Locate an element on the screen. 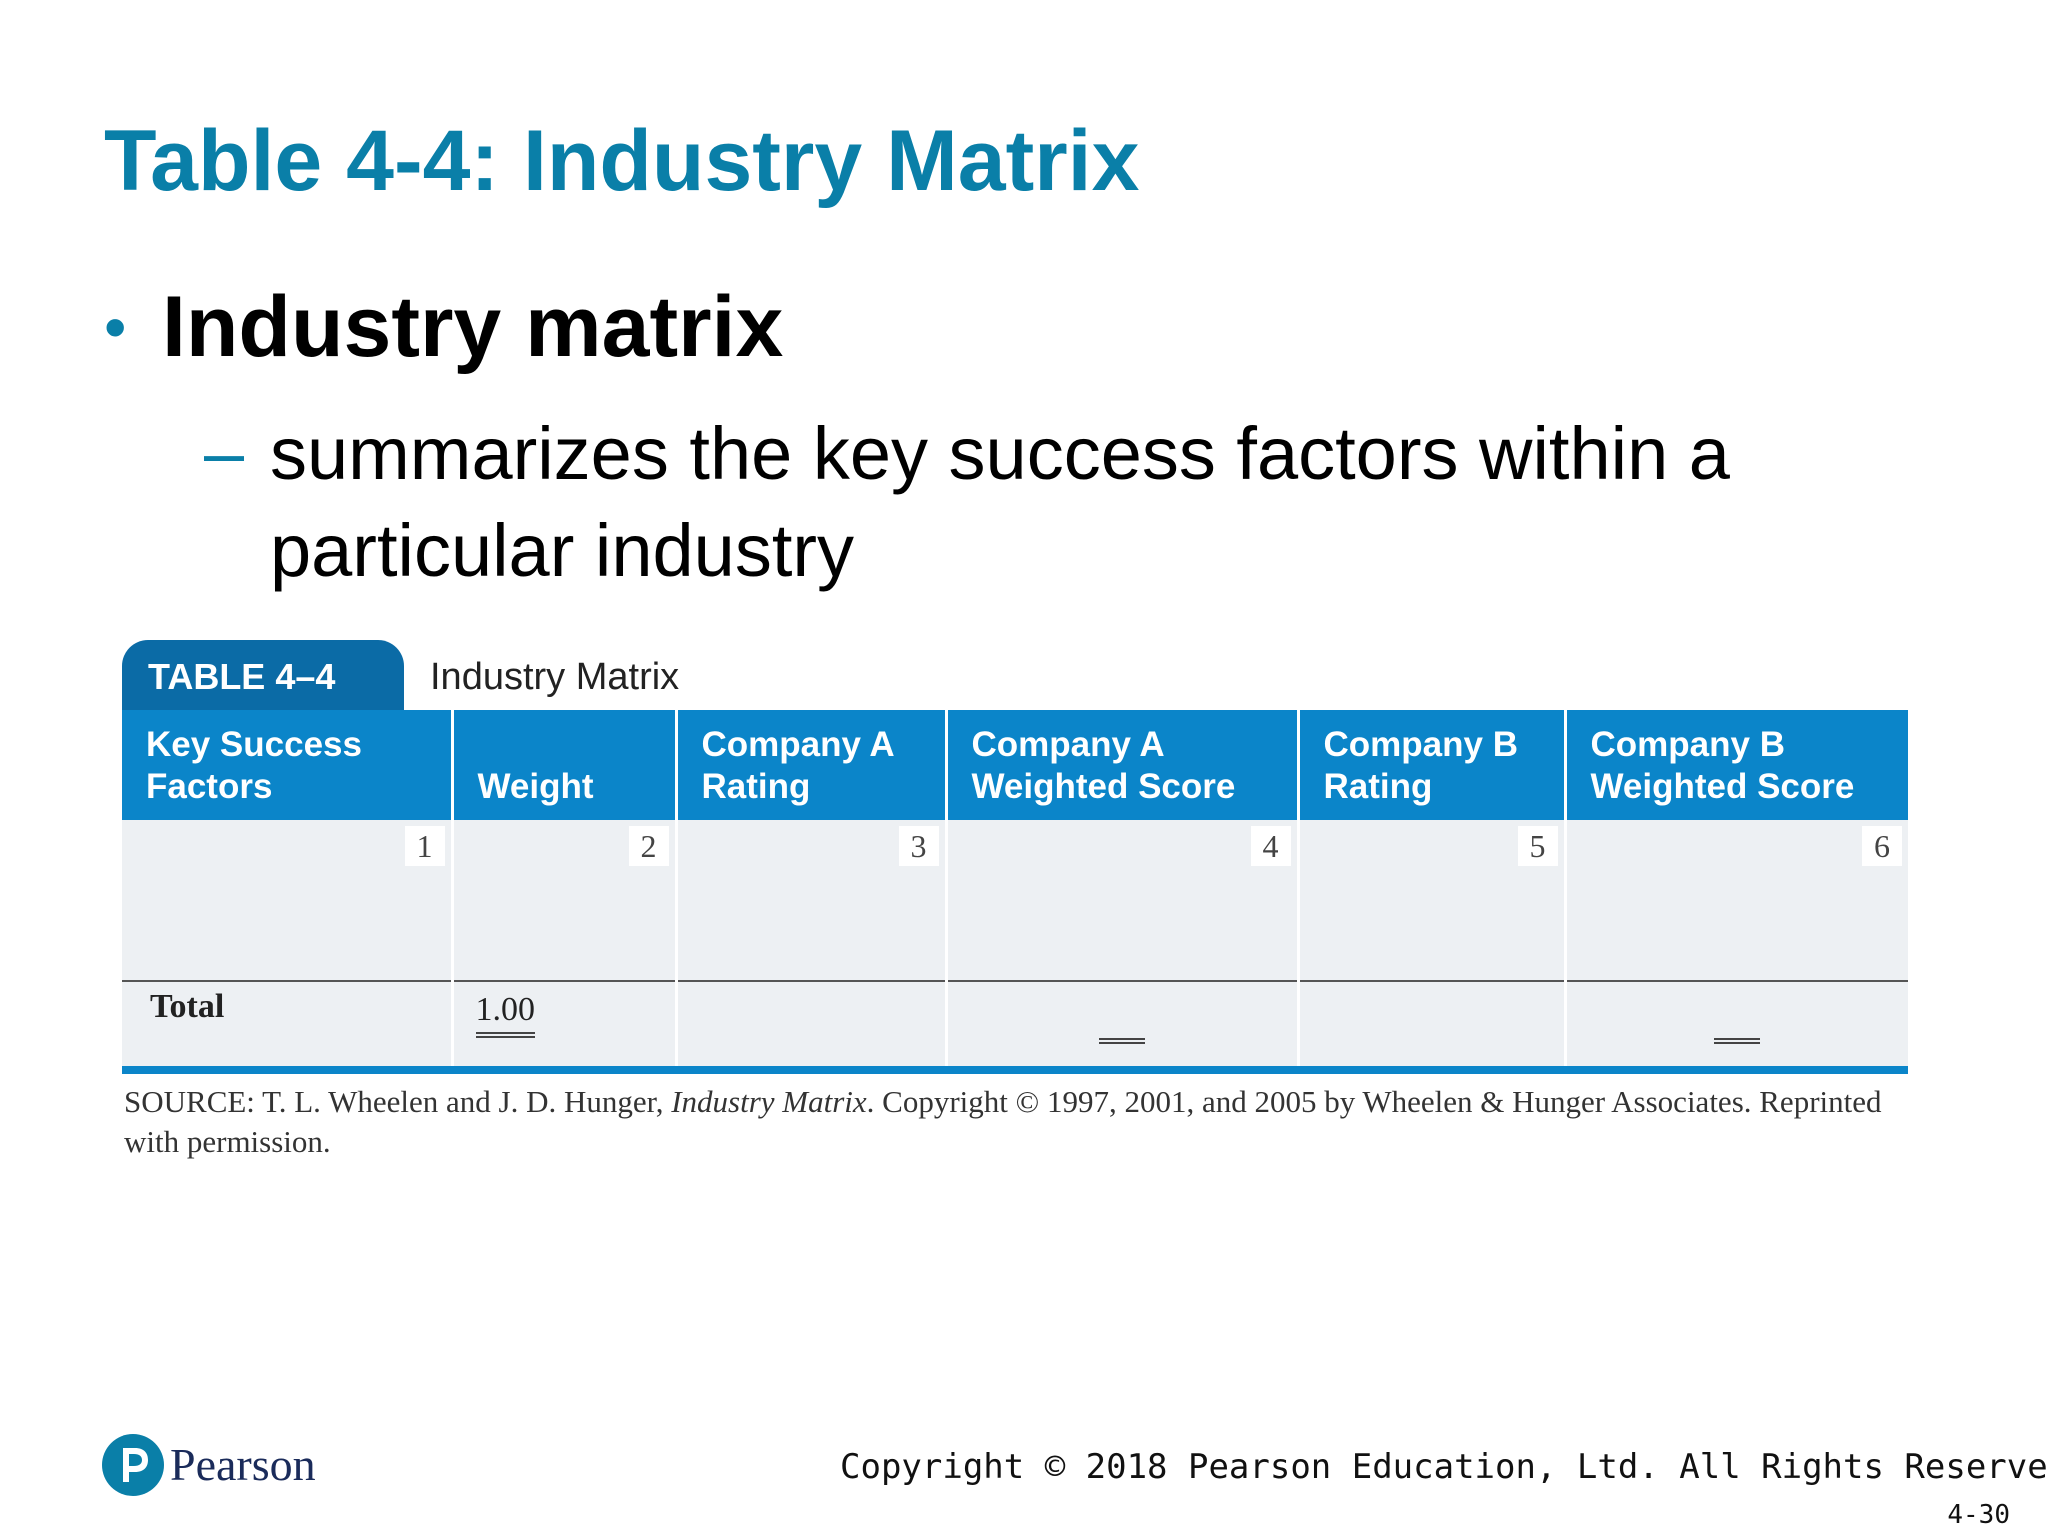 The height and width of the screenshot is (1536, 2048). column-number: 3 is located at coordinates (918, 846).